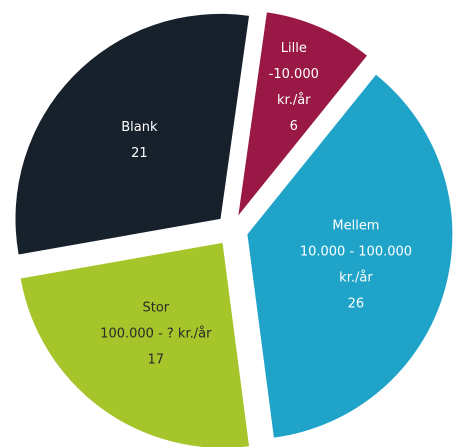 The width and height of the screenshot is (459, 447). I want to click on slice-label: 100.000 - ? kr./år, so click(156, 333).